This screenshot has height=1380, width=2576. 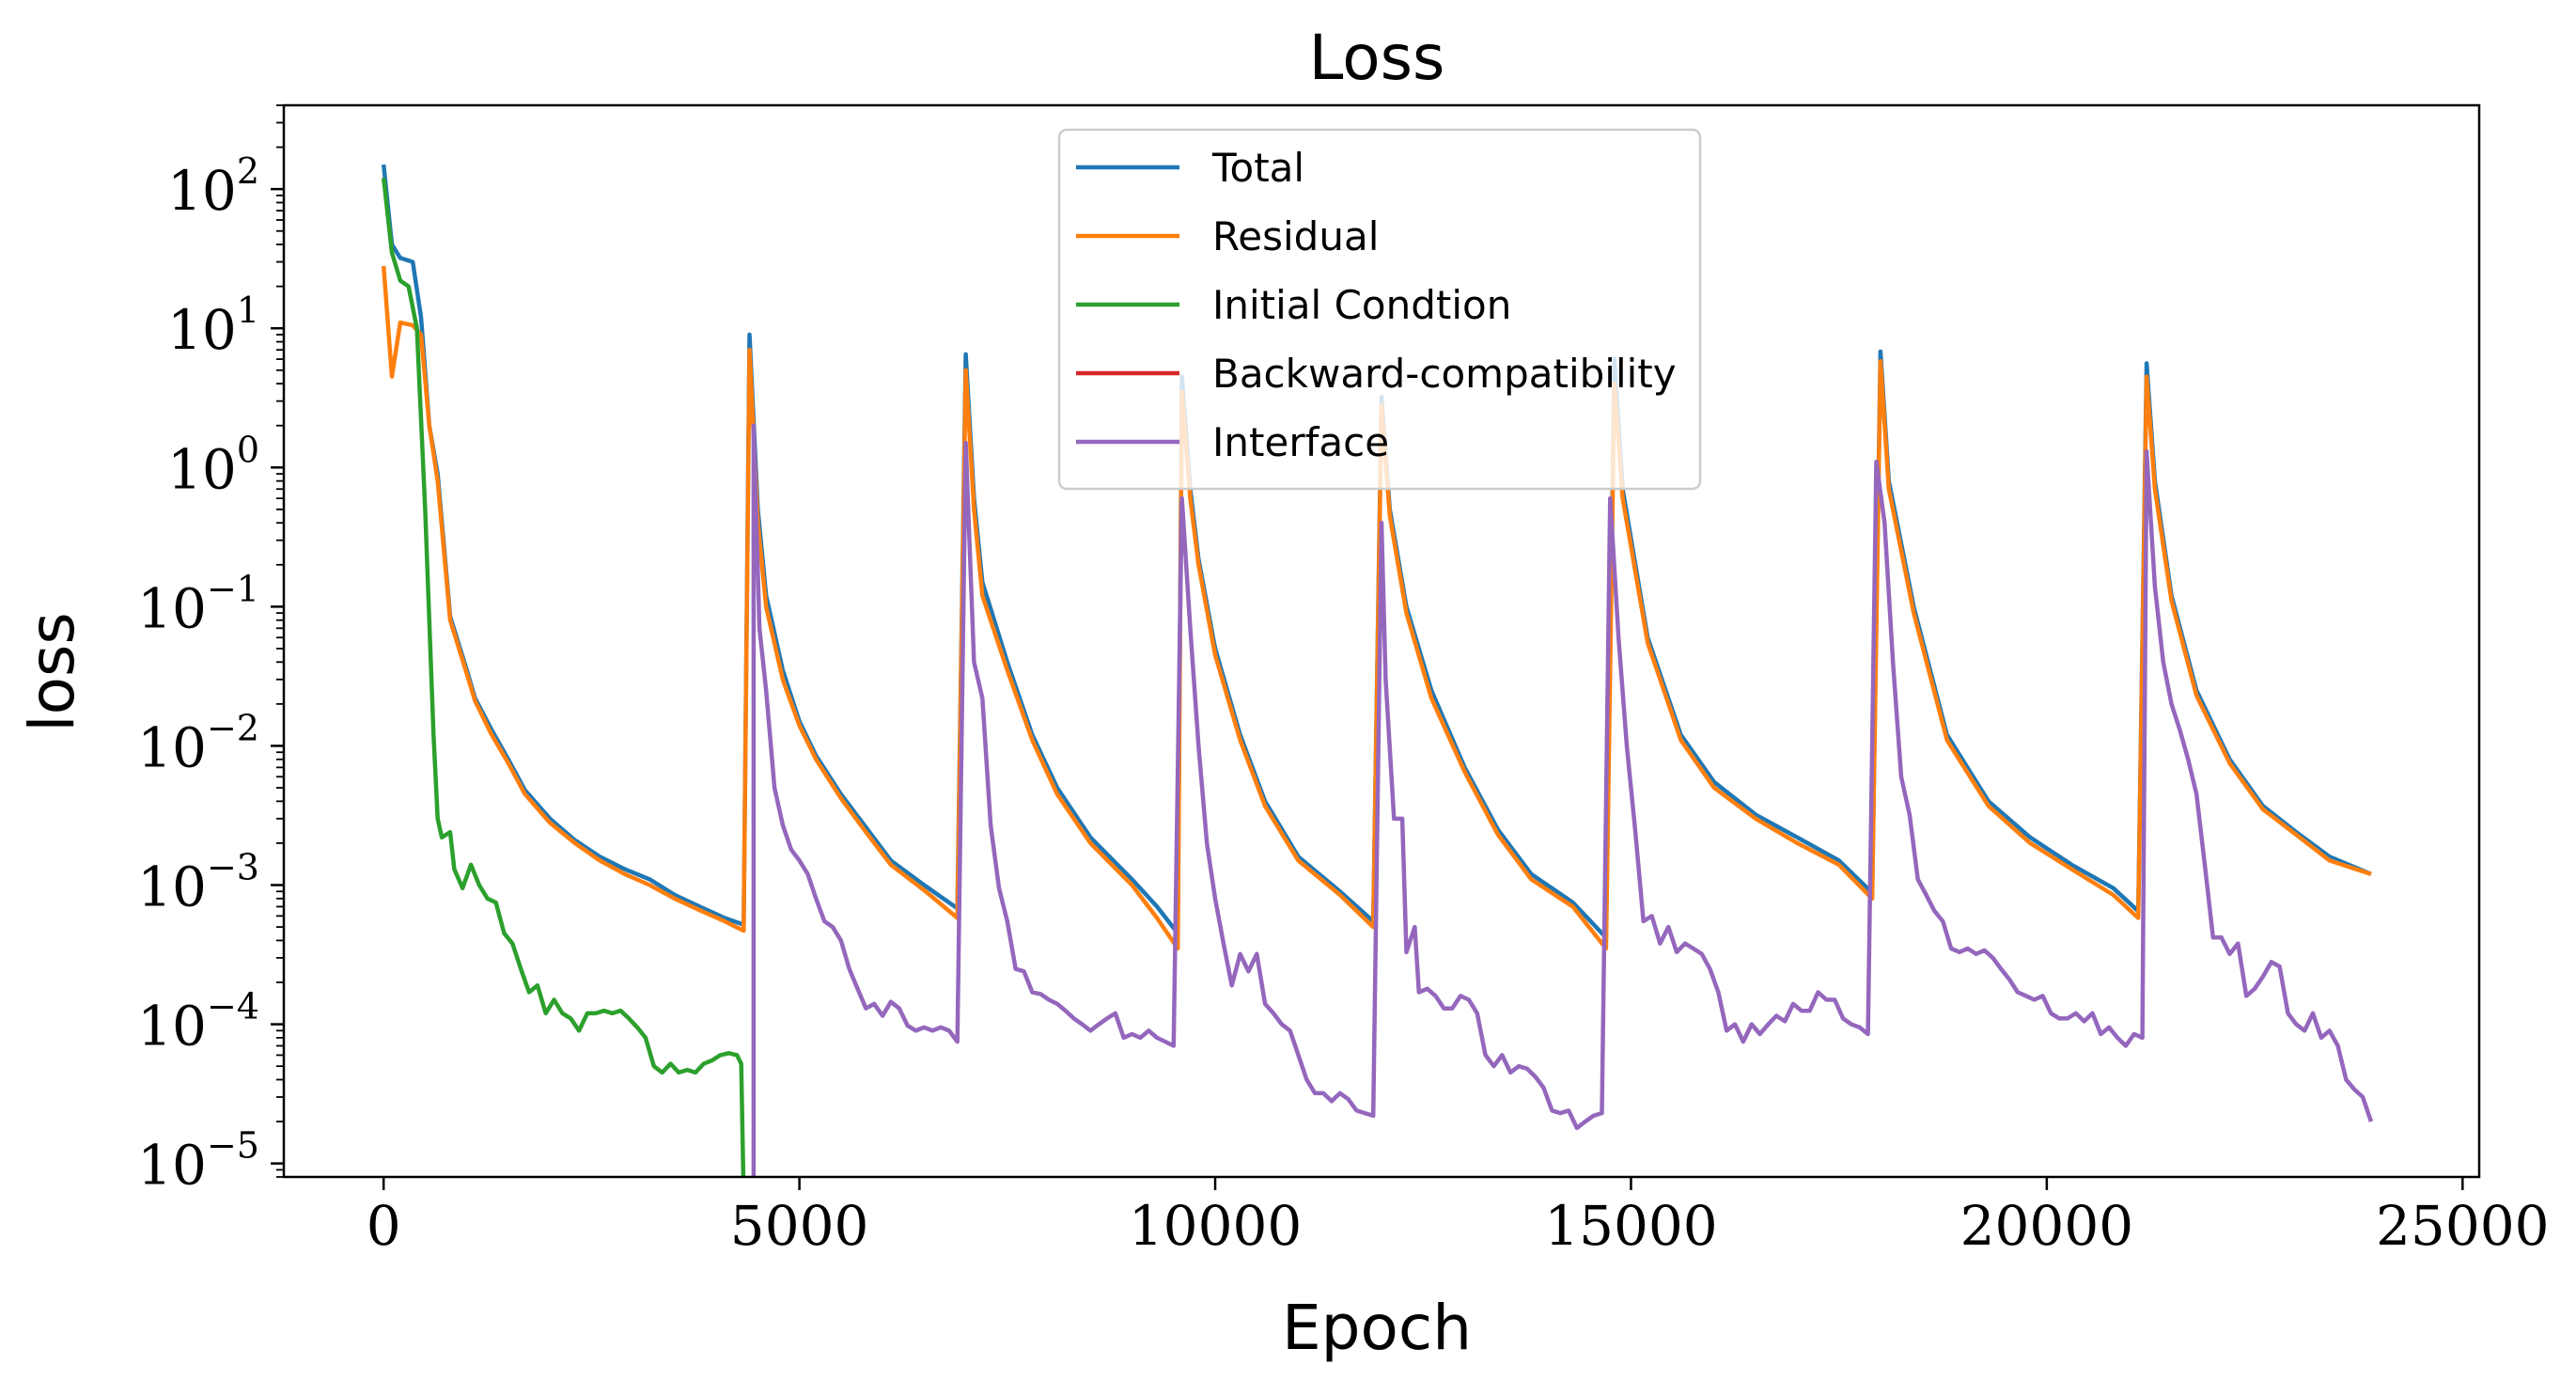 I want to click on y-tick-label: 10¹, so click(x=213, y=326).